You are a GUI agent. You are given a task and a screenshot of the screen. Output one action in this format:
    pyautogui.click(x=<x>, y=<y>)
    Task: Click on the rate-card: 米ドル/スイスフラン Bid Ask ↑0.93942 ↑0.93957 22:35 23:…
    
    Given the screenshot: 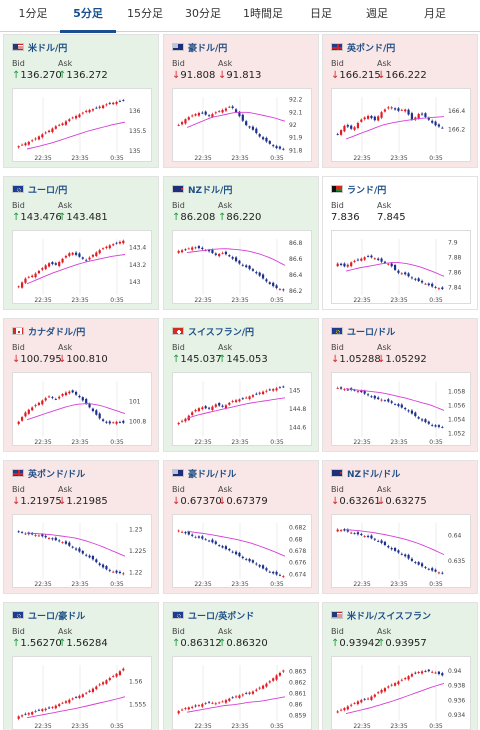 What is the action you would take?
    pyautogui.click(x=400, y=666)
    